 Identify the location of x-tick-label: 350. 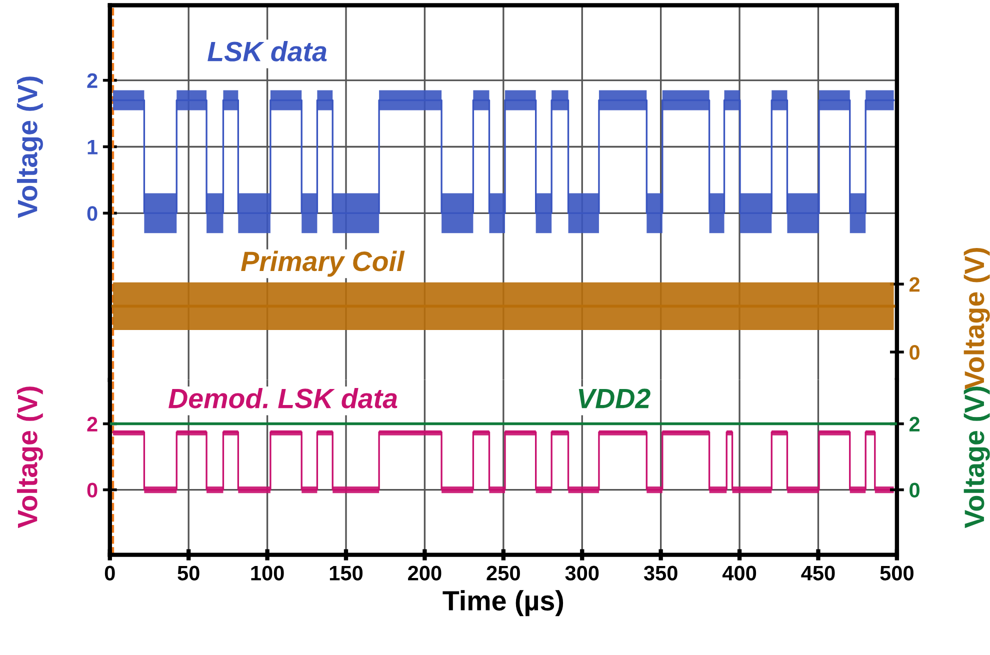
(661, 573).